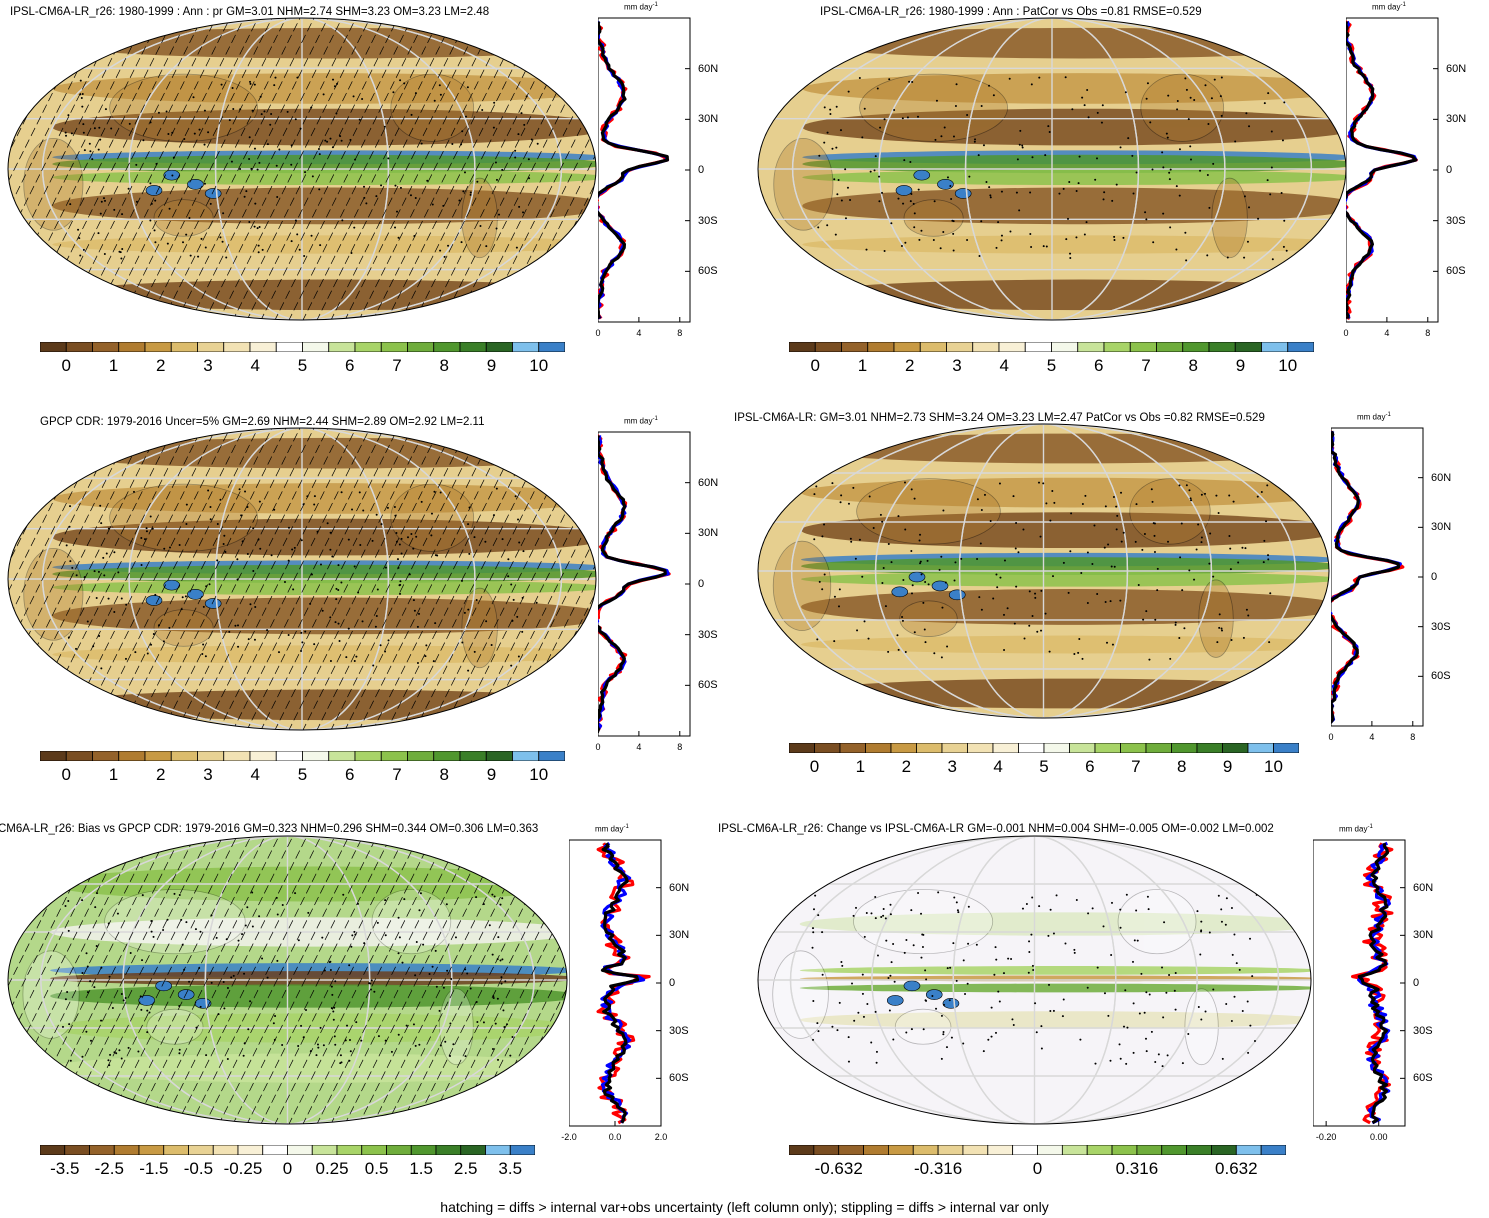 This screenshot has height=1218, width=1489. I want to click on colorbar-label: 3, so click(208, 365).